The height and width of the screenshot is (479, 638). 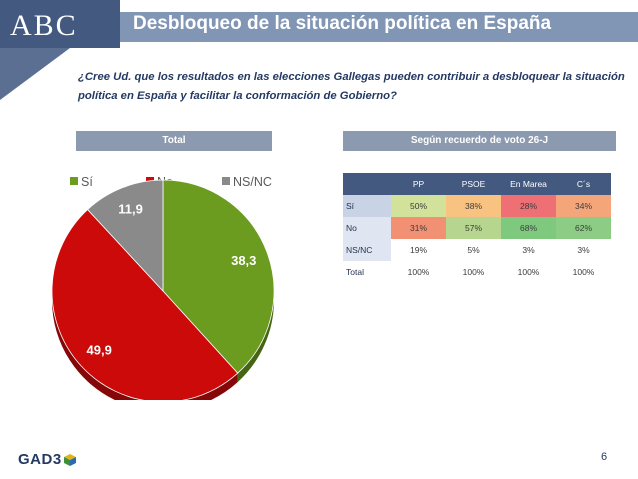 I want to click on row-label: NS/NC, so click(x=367, y=250).